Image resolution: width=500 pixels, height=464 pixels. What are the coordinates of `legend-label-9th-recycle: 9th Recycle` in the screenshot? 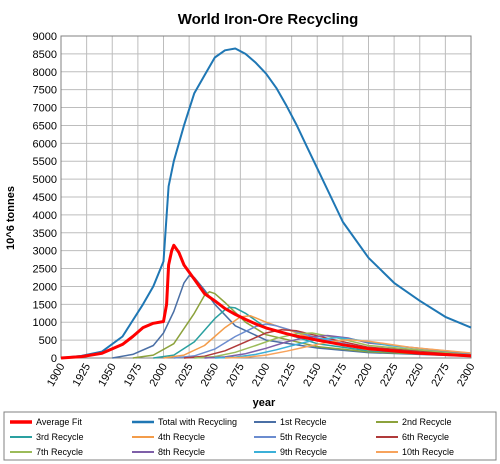 It's located at (303, 452).